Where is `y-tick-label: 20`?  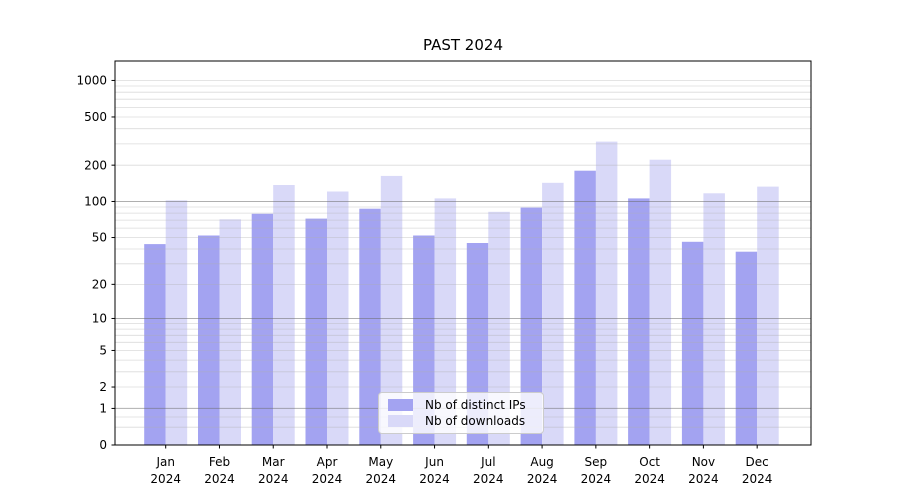 y-tick-label: 20 is located at coordinates (99, 285).